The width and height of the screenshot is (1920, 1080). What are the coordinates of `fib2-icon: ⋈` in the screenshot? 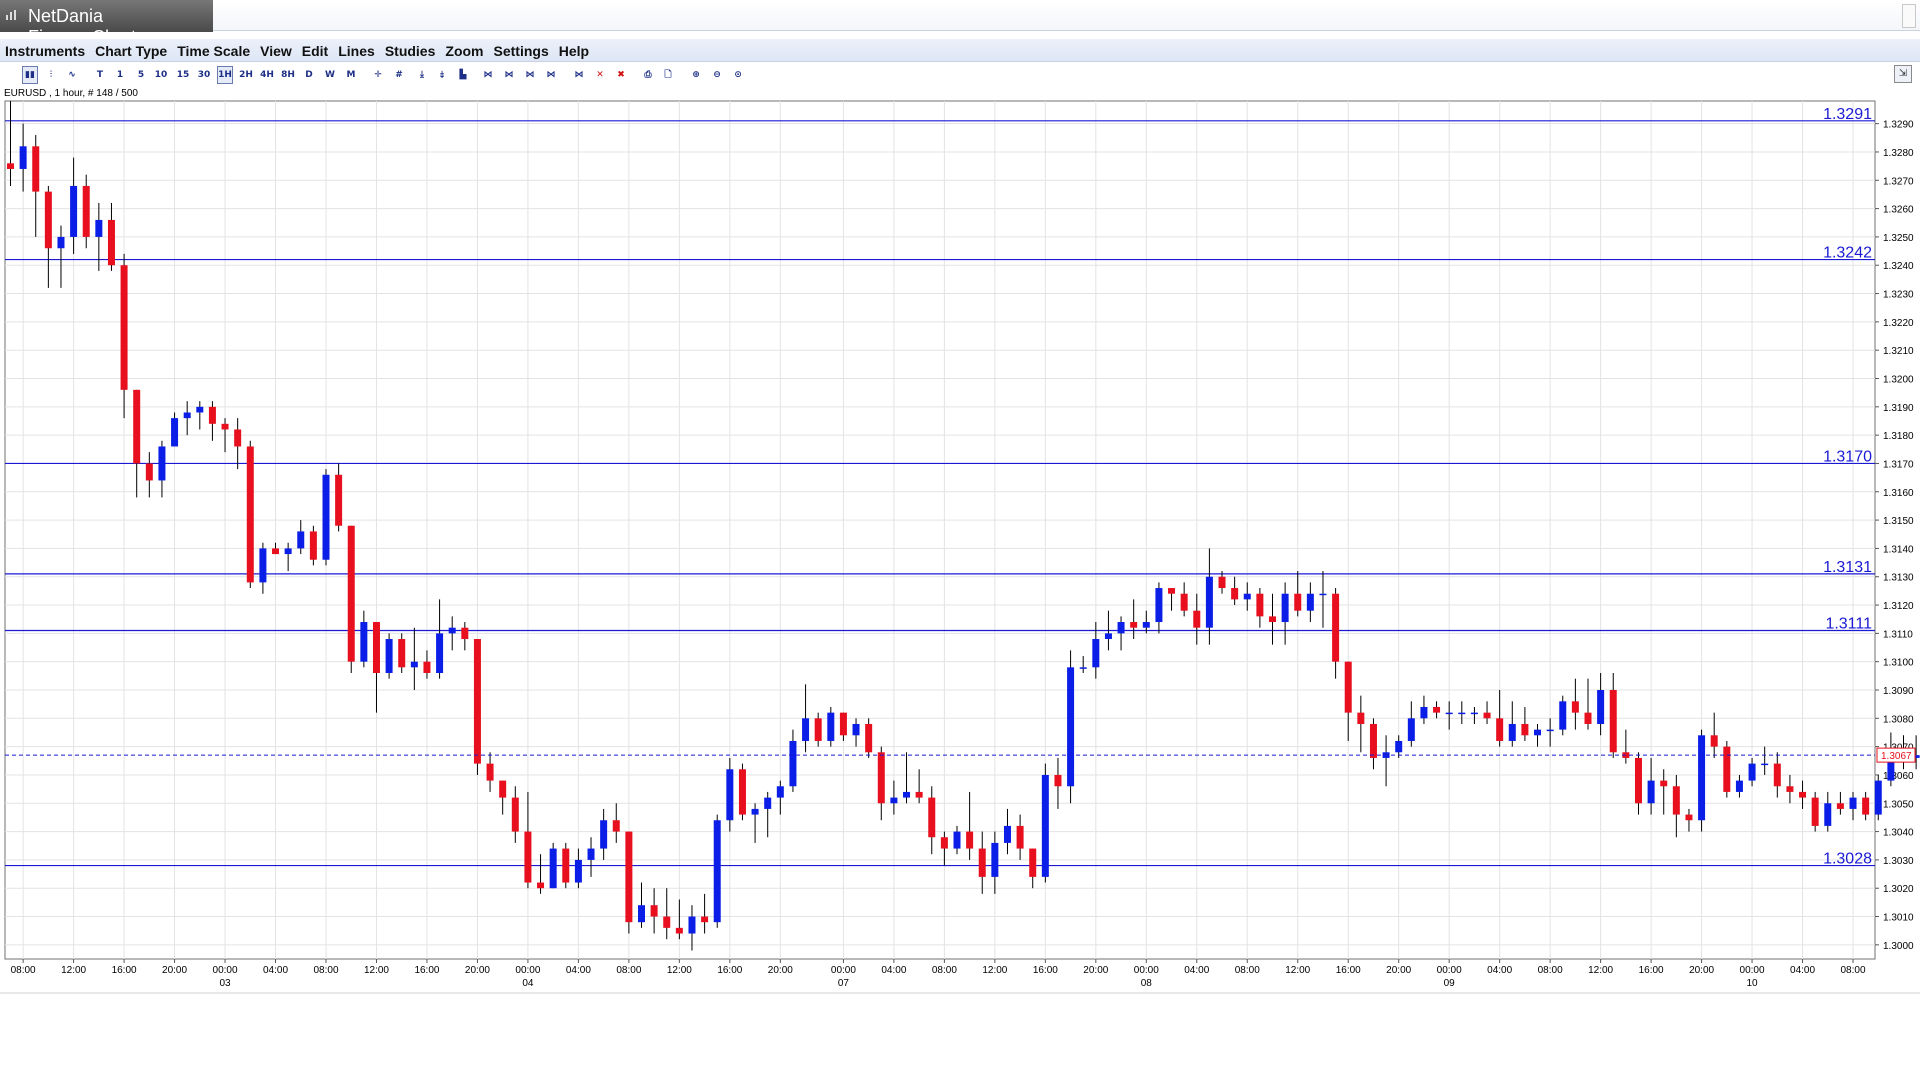 It's located at (509, 75).